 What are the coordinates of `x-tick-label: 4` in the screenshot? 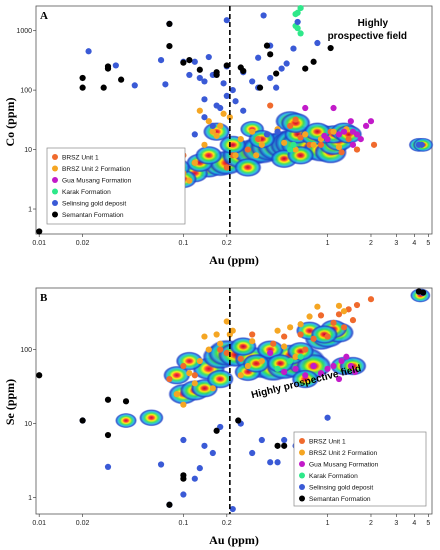 It's located at (414, 243).